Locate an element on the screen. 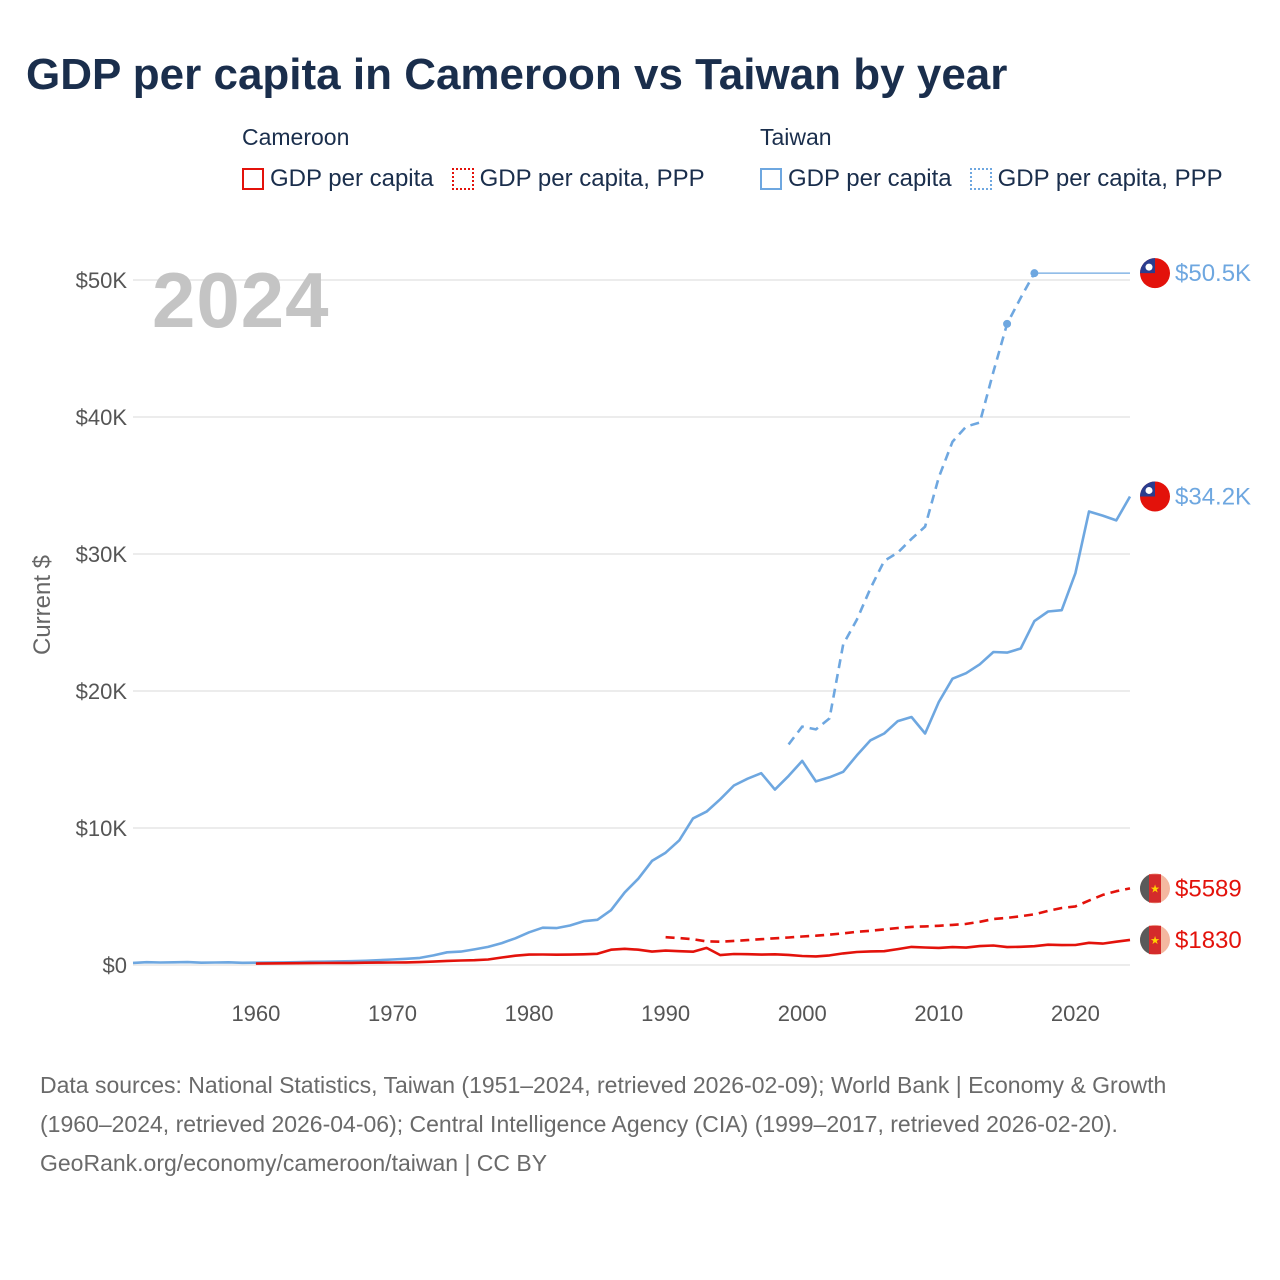 This screenshot has width=1280, height=1280. legend-group-title: Cameroon is located at coordinates (296, 137).